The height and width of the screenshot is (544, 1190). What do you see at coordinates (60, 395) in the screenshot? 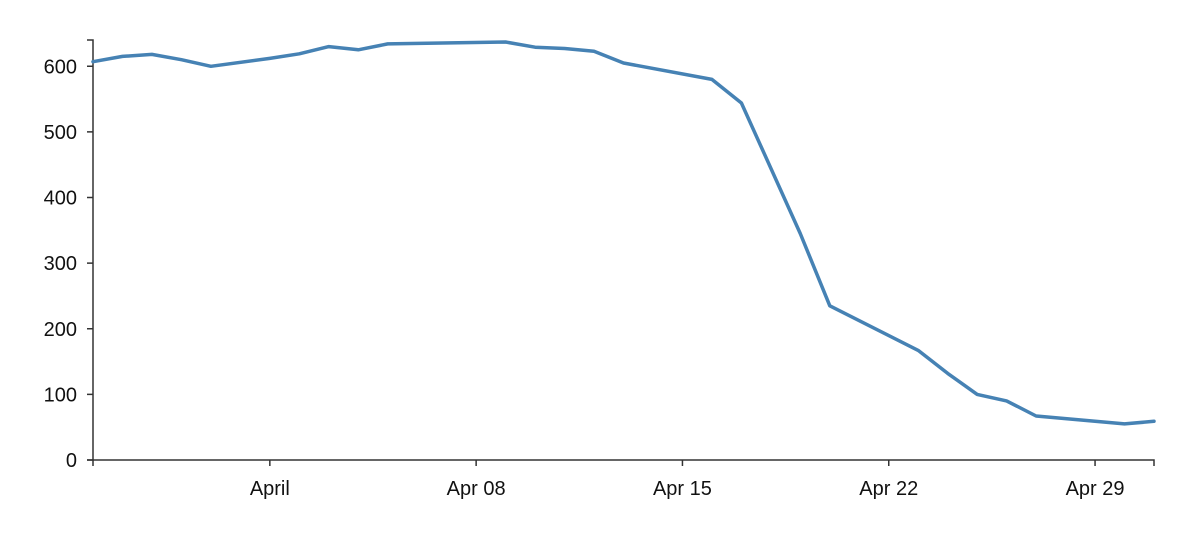
I see `y-tick-label: 100` at bounding box center [60, 395].